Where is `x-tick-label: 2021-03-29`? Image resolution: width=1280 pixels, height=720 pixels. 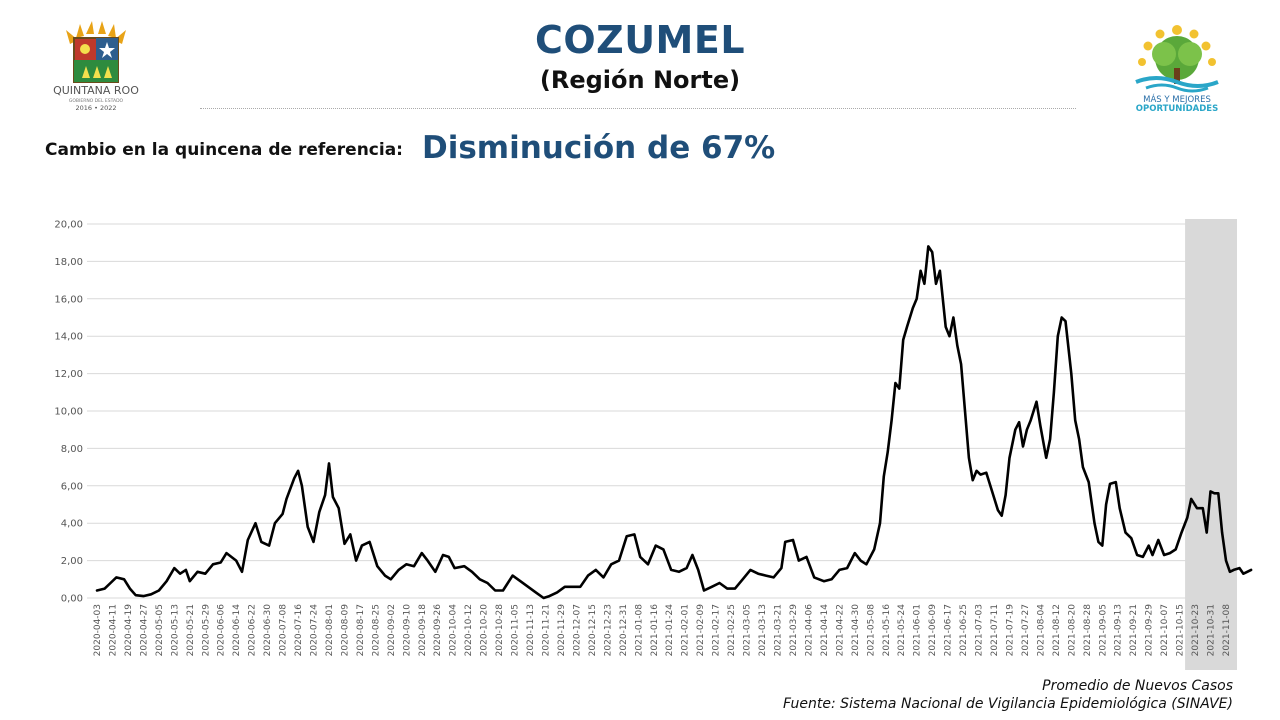
x-tick-label: 2021-03-29 is located at coordinates (794, 630).